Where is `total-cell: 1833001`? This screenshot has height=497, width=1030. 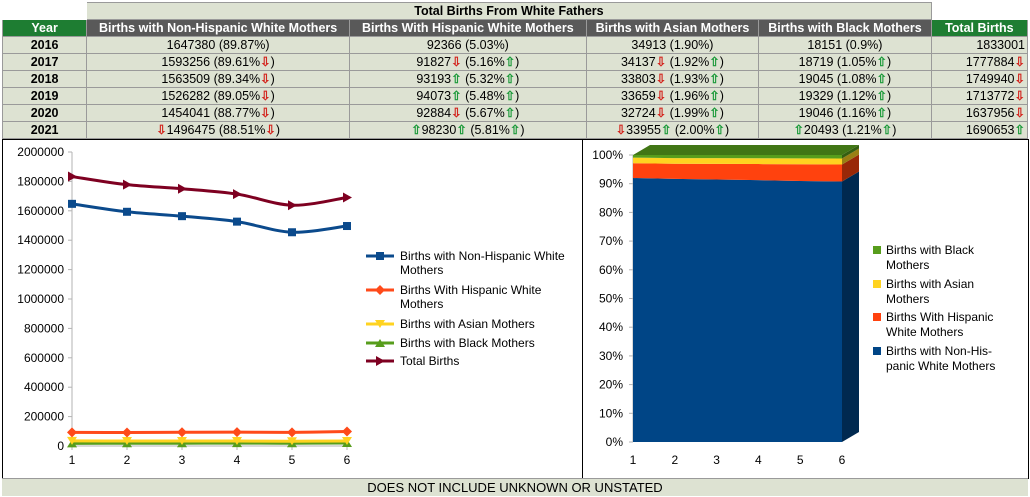
total-cell: 1833001 is located at coordinates (979, 45).